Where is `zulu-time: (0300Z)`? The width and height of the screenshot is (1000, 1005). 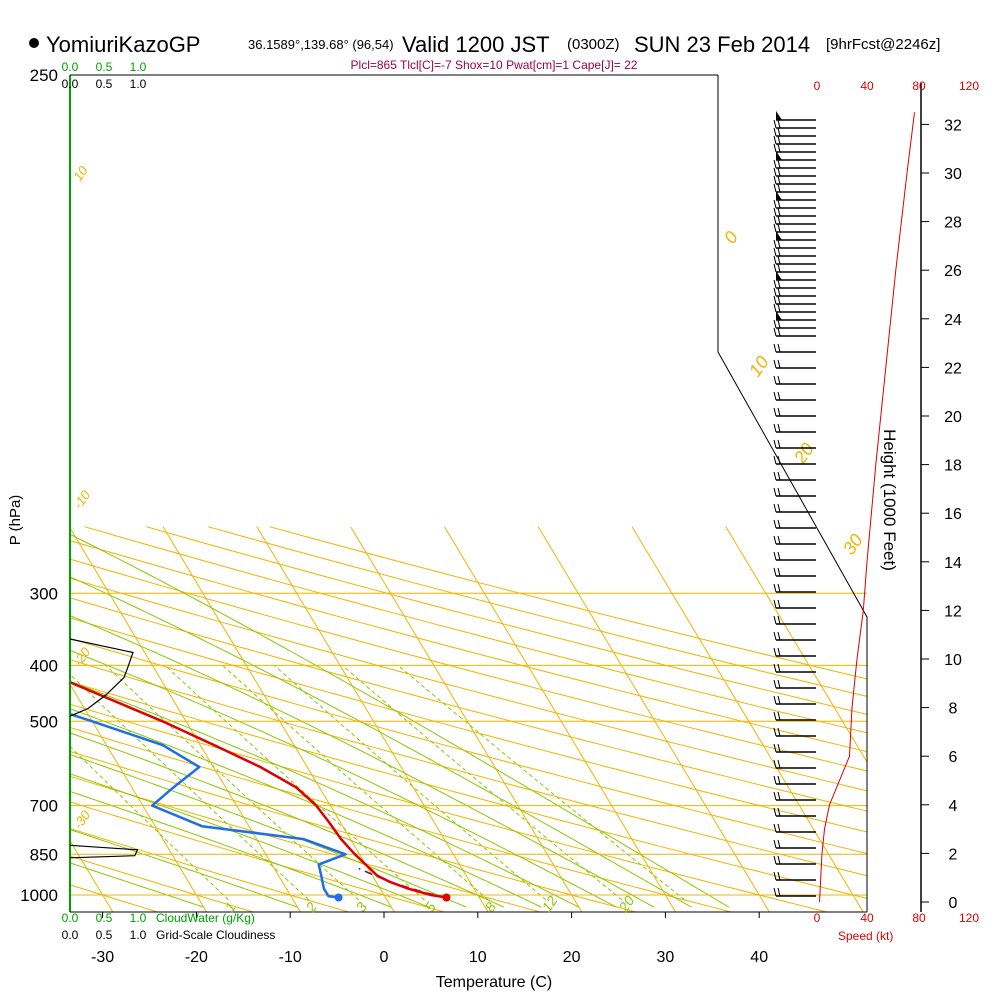 zulu-time: (0300Z) is located at coordinates (593, 44).